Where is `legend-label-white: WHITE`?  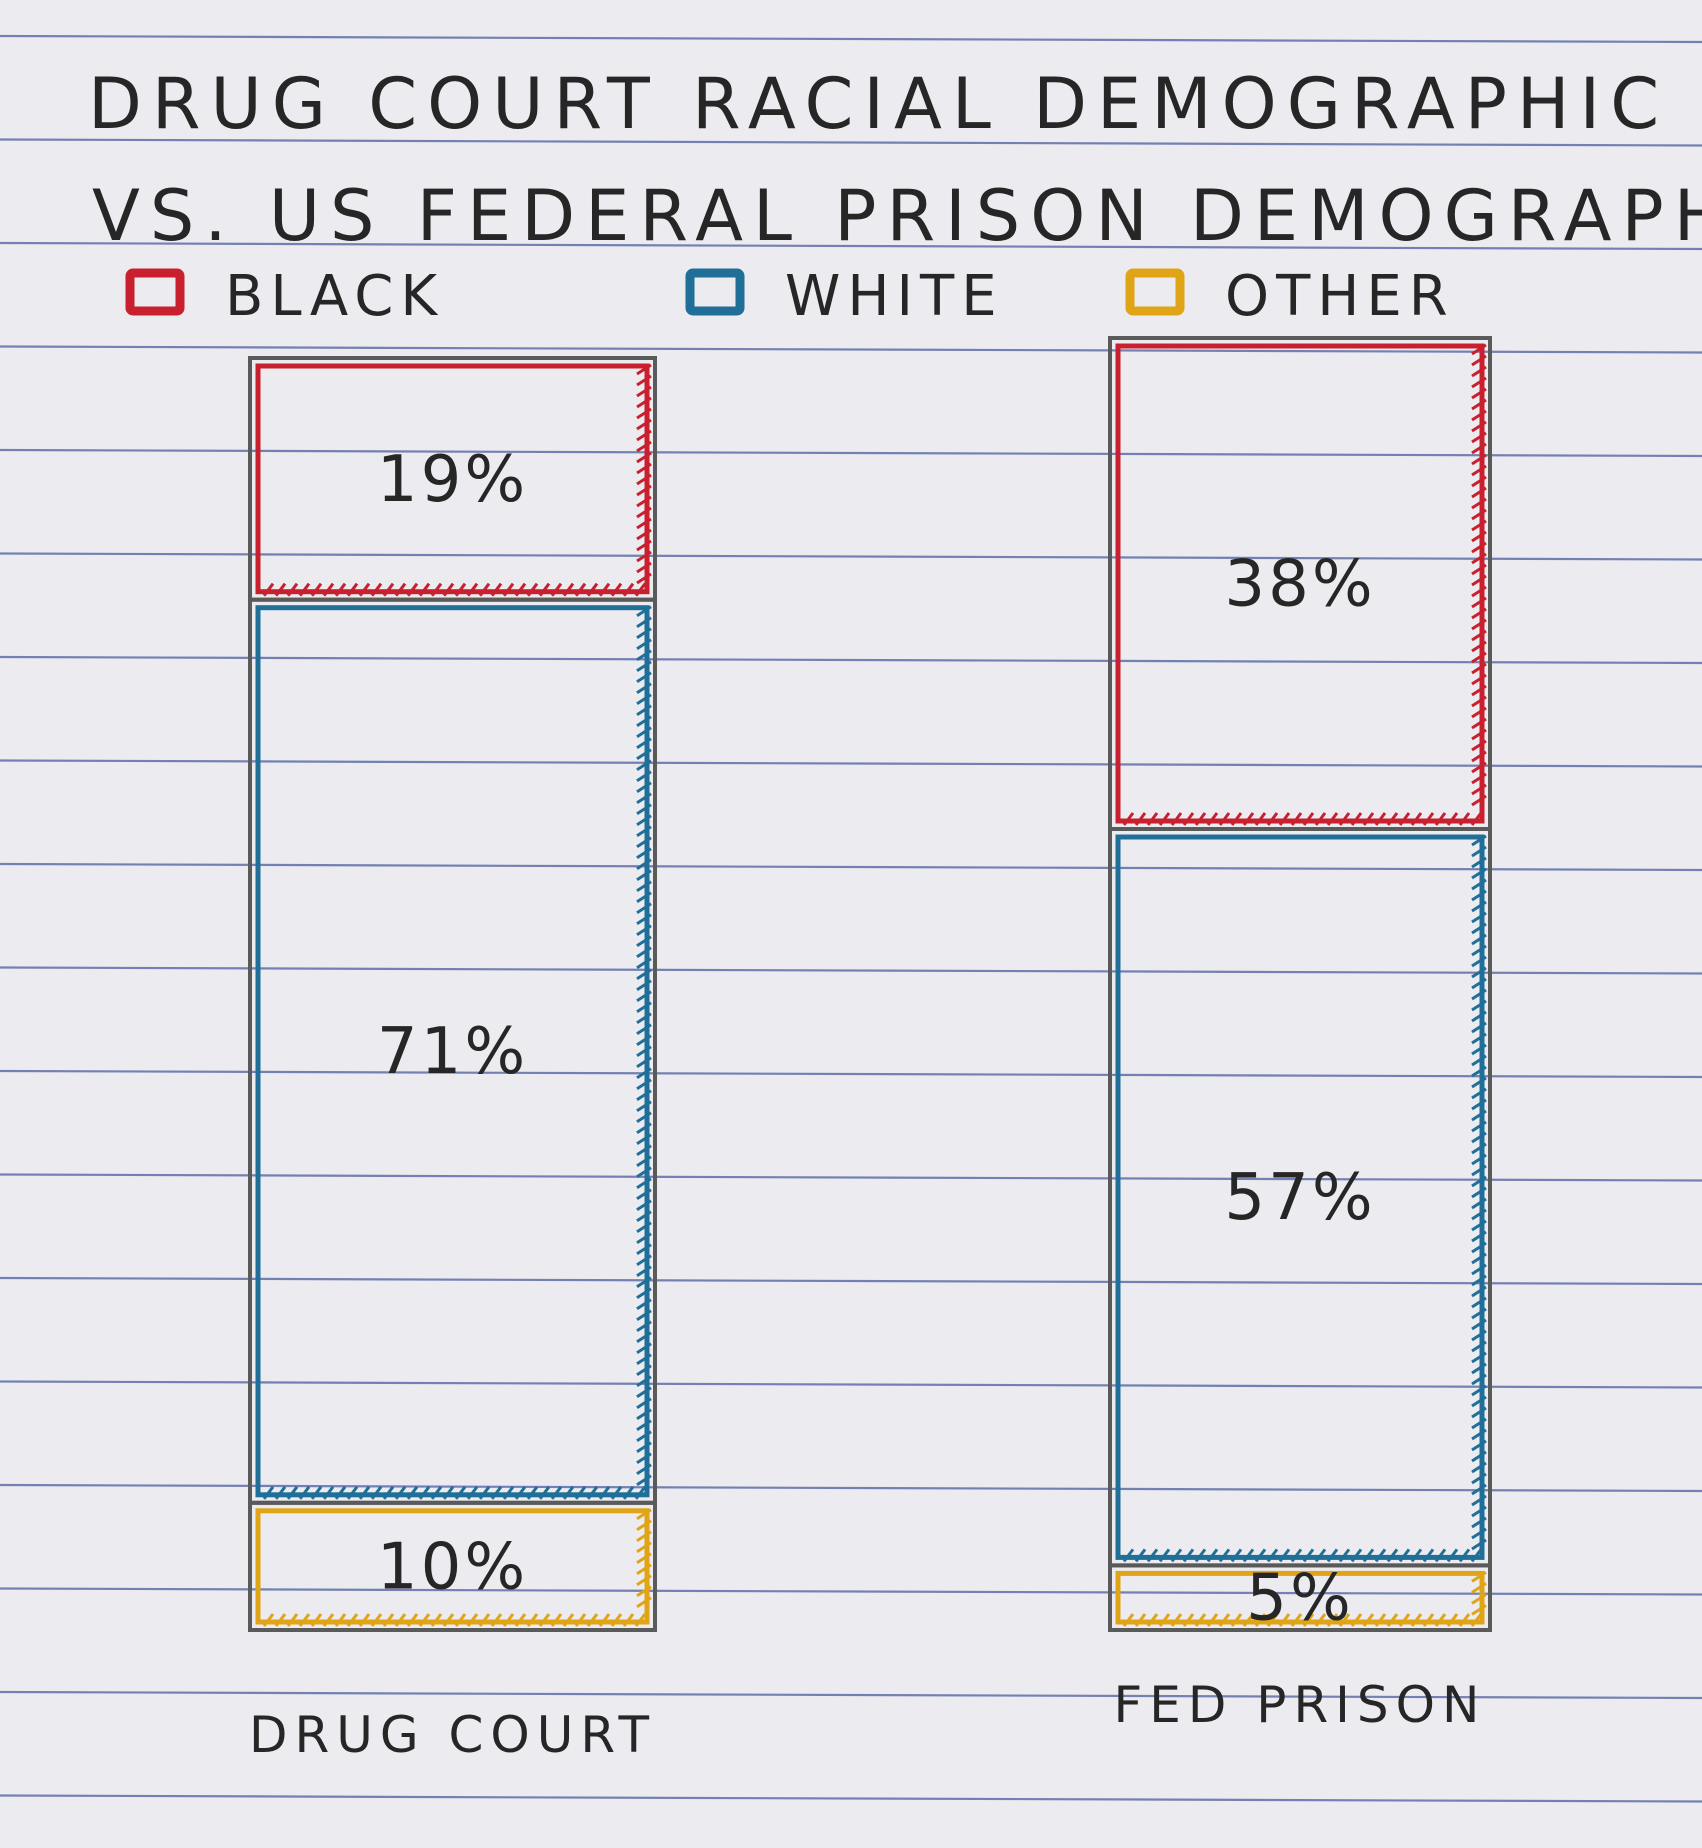
legend-label-white: WHITE is located at coordinates (894, 296).